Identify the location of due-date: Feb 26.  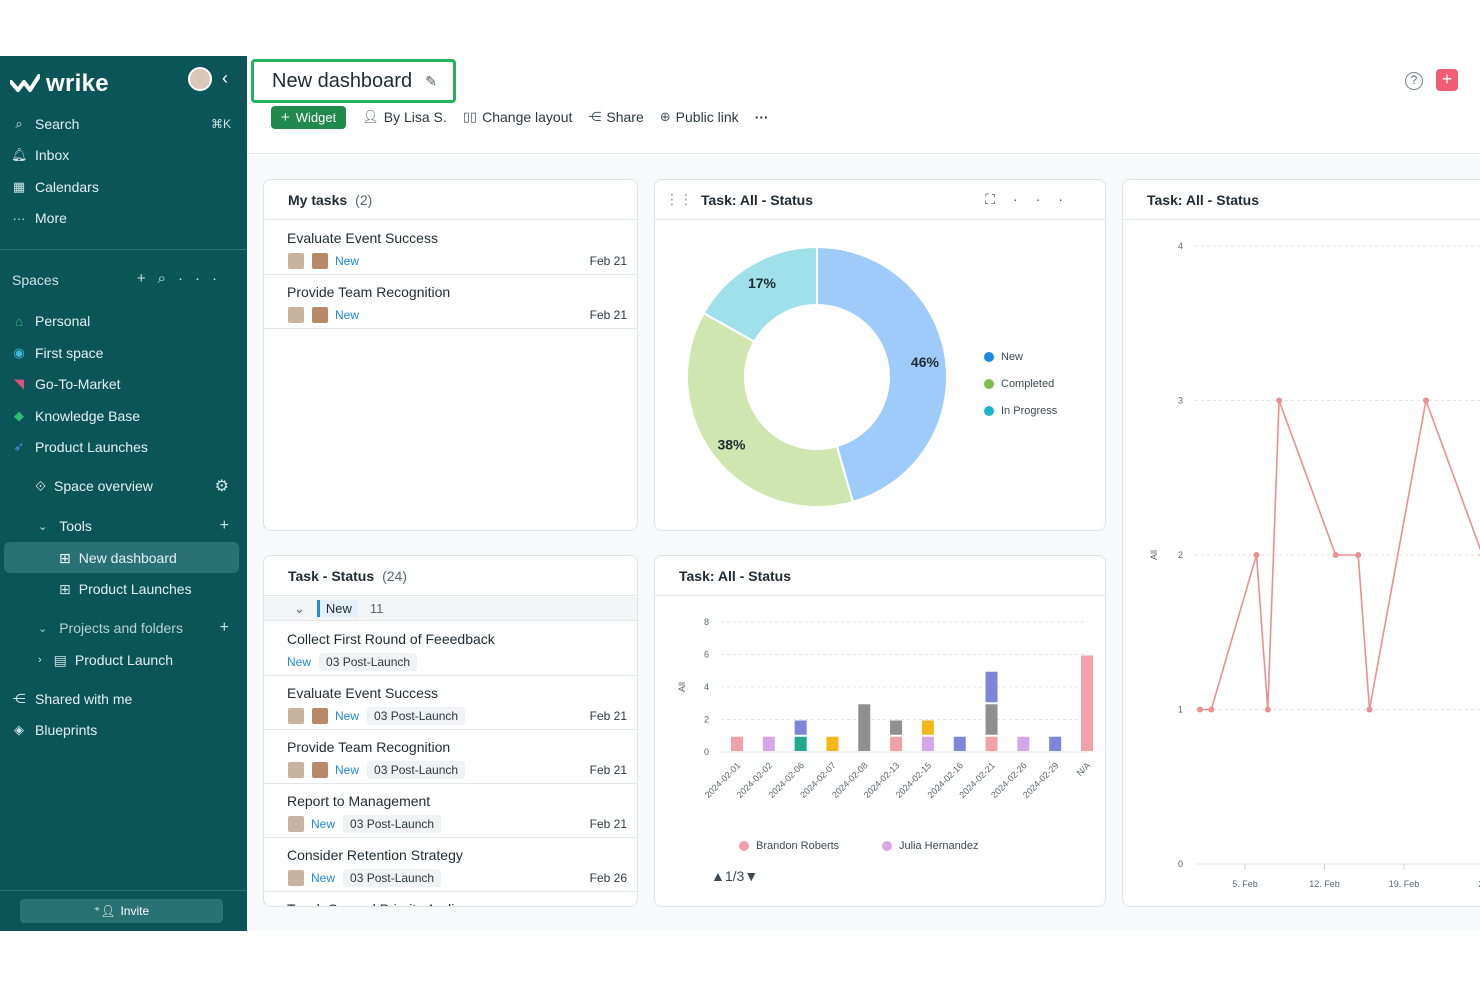
(608, 878).